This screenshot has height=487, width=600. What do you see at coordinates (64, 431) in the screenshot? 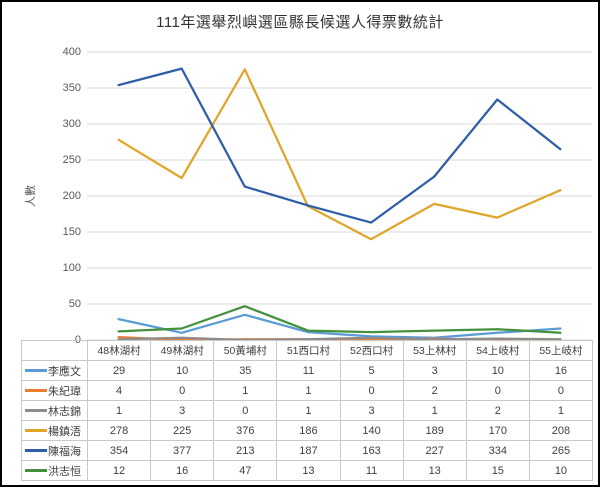
I see `series-name: 楊鎮浯` at bounding box center [64, 431].